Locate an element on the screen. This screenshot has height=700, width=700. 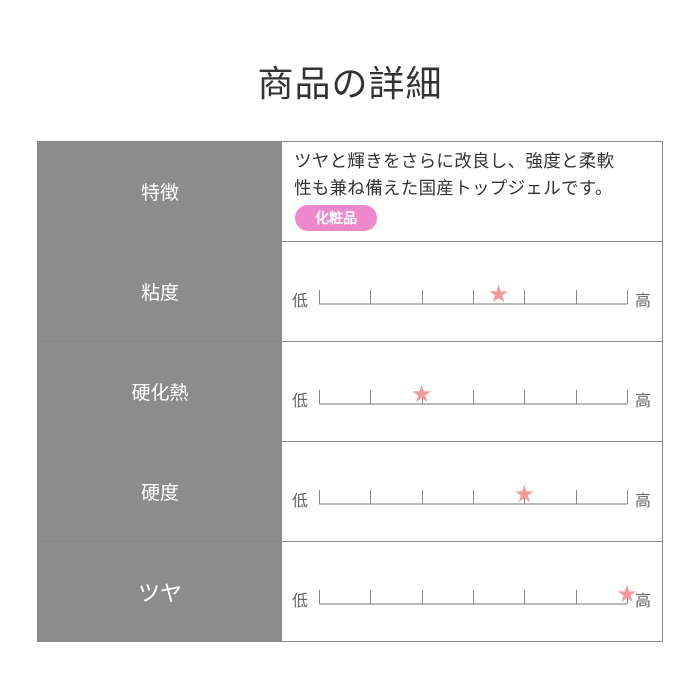
feature-cell: ツヤと輝きをさらに改良し、強度と柔軟 性も兼ね備えた国産トップジェルです。 化粧品 is located at coordinates (472, 191).